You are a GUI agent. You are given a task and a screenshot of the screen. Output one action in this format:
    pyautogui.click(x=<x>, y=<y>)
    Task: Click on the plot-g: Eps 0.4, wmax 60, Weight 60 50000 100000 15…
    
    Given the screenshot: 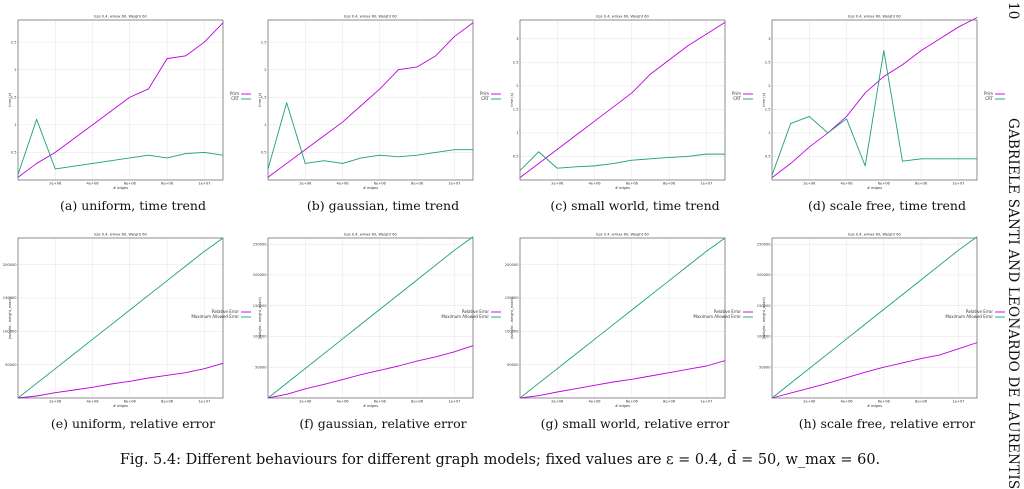 What is the action you would take?
    pyautogui.click(x=632, y=328)
    